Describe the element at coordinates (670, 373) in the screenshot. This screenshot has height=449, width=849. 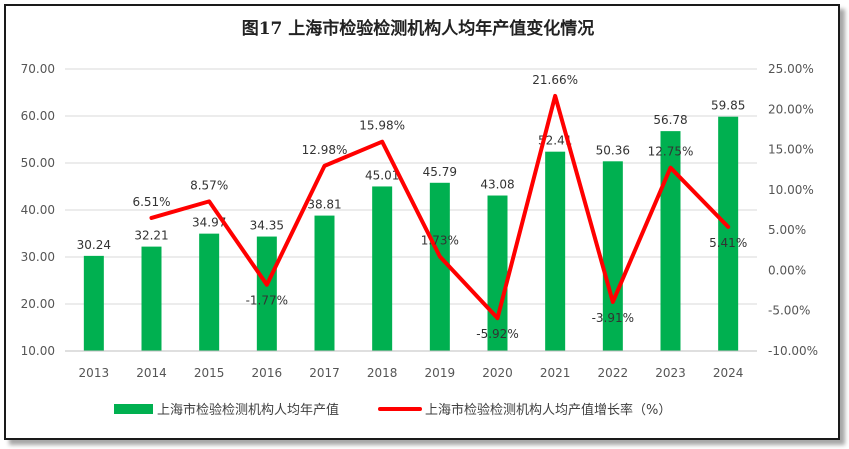
I see `x-tick-label: 2023` at that location.